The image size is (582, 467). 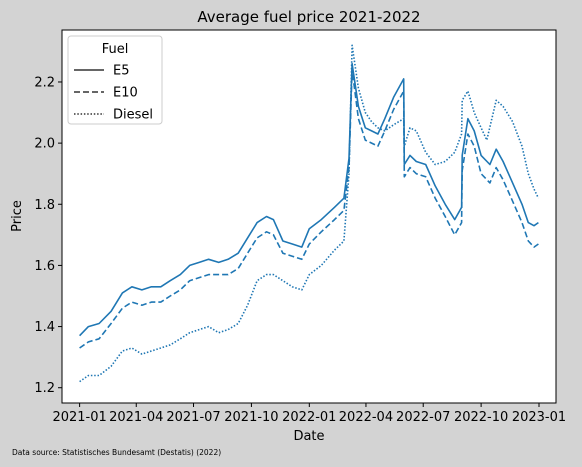 What do you see at coordinates (44, 327) in the screenshot?
I see `y-tick-label: 1.4` at bounding box center [44, 327].